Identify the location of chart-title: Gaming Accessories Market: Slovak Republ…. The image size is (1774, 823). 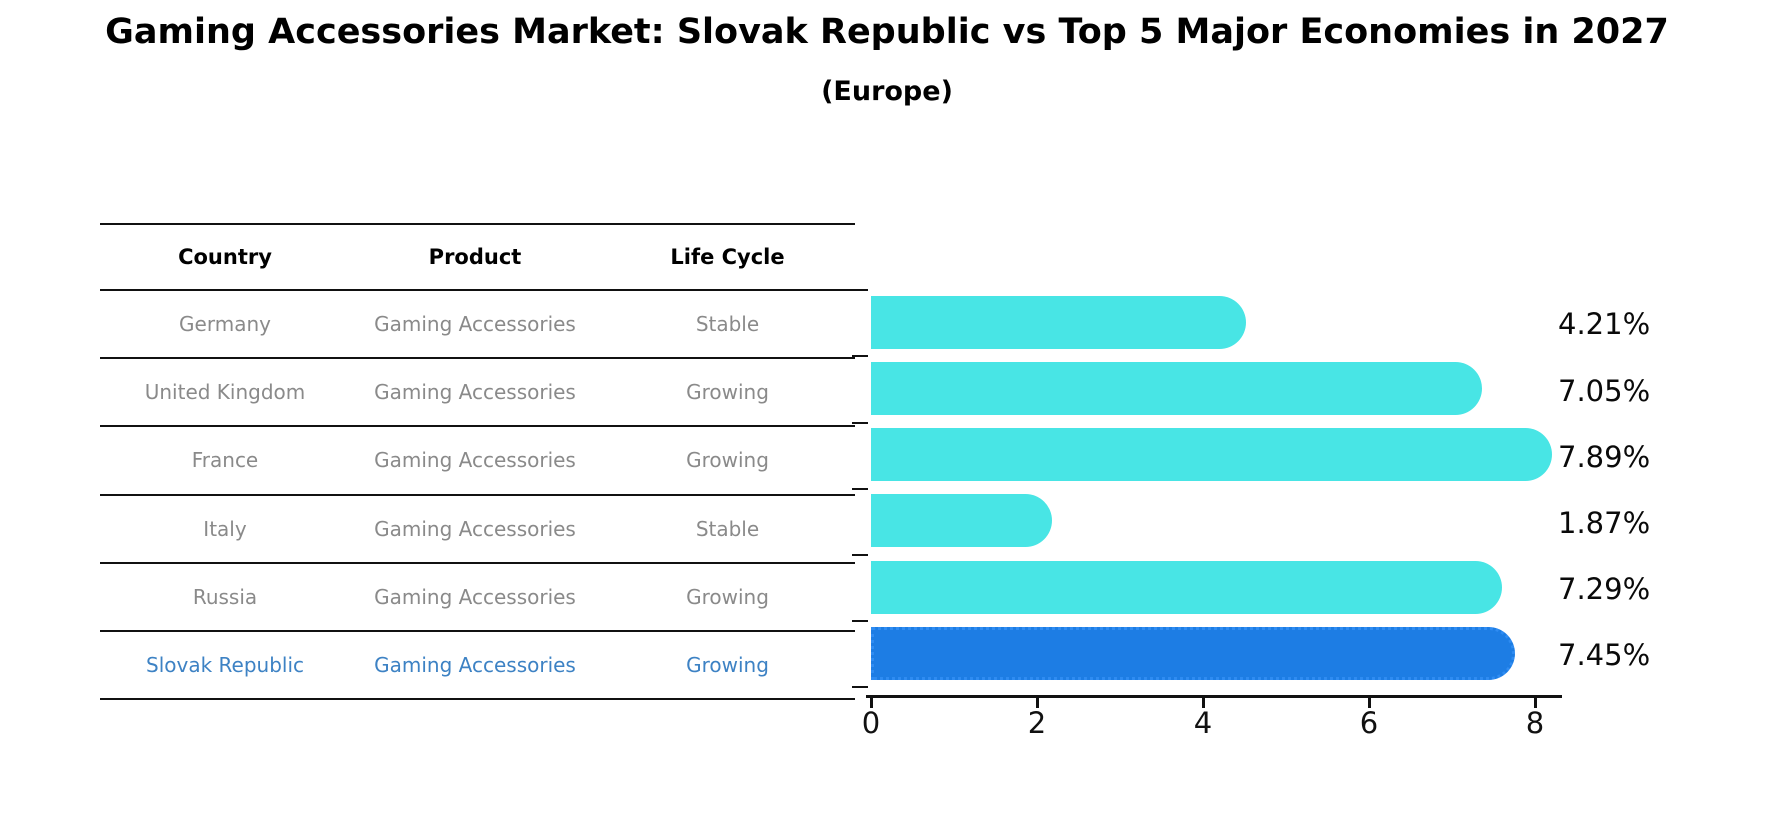
(887, 32).